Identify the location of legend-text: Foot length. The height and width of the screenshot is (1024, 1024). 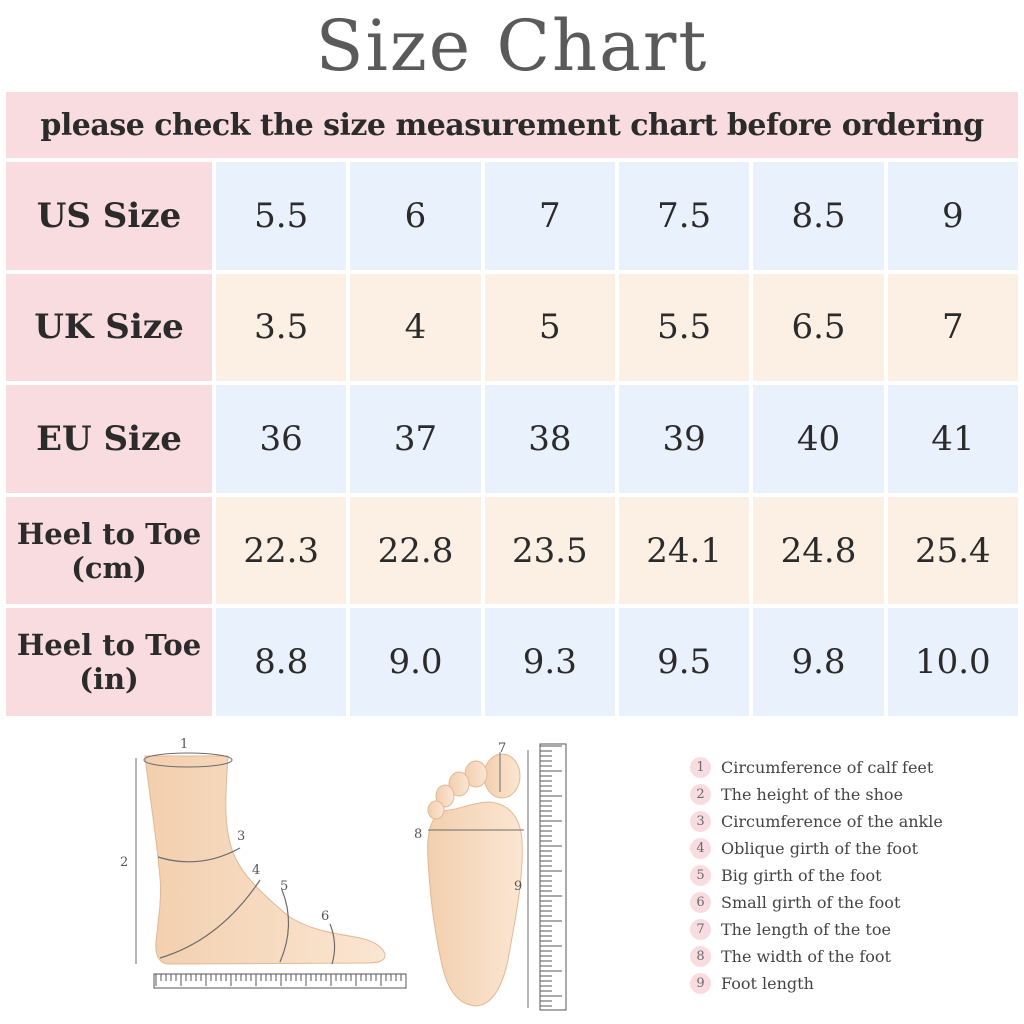
(767, 983).